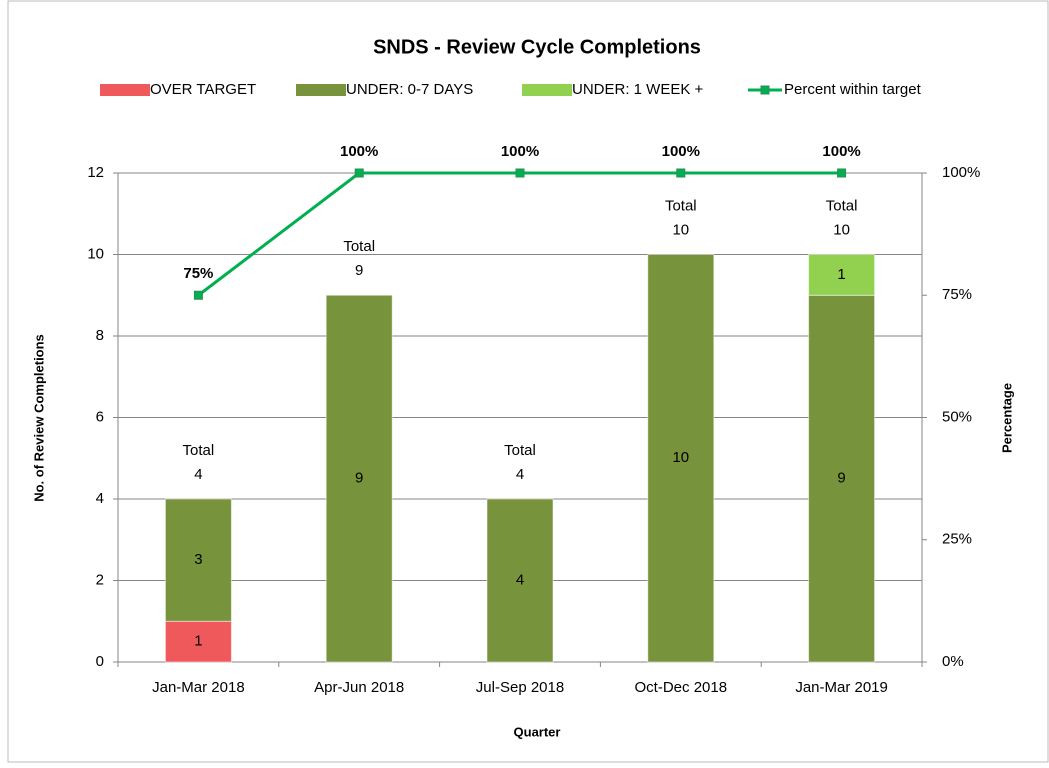 The height and width of the screenshot is (768, 1049). I want to click on x-tick-label: Apr-Jun 2018, so click(359, 687).